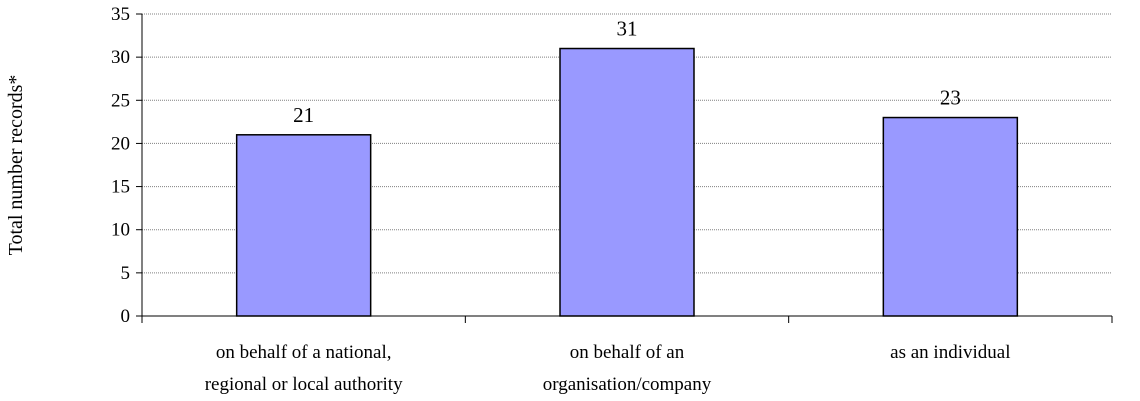  Describe the element at coordinates (120, 57) in the screenshot. I see `y-tick-label: 30` at that location.